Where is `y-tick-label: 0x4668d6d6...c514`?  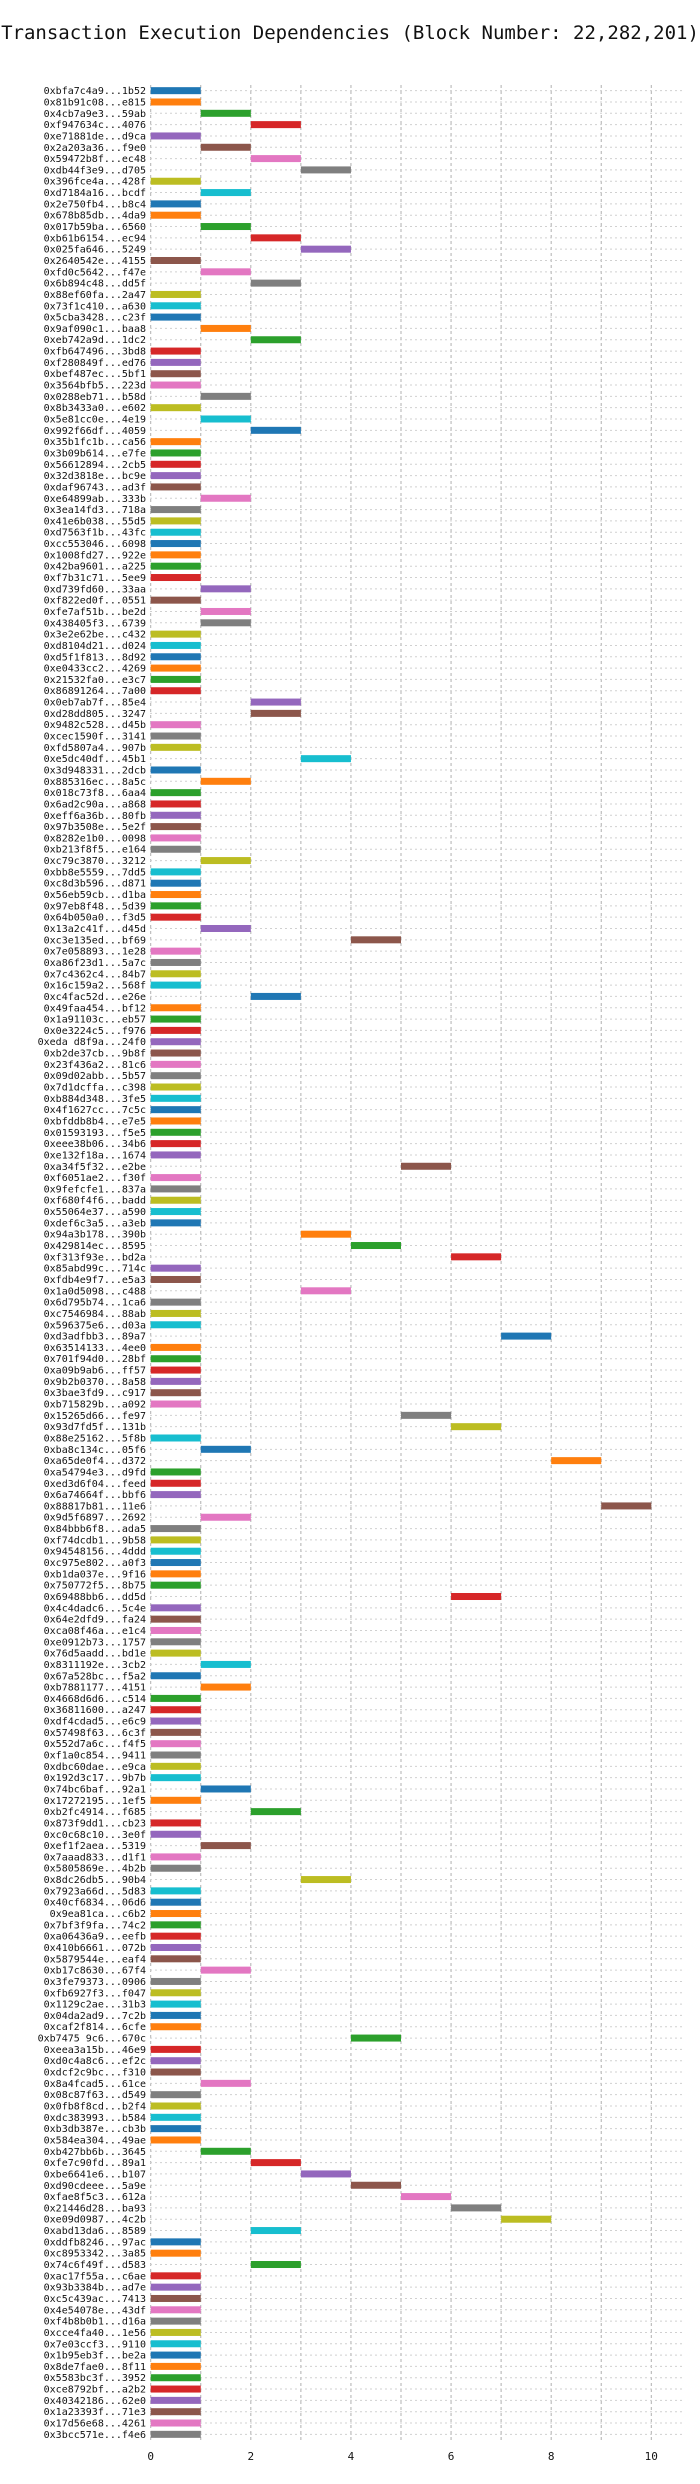
y-tick-label: 0x4668d6d6...c514 is located at coordinates (95, 1699).